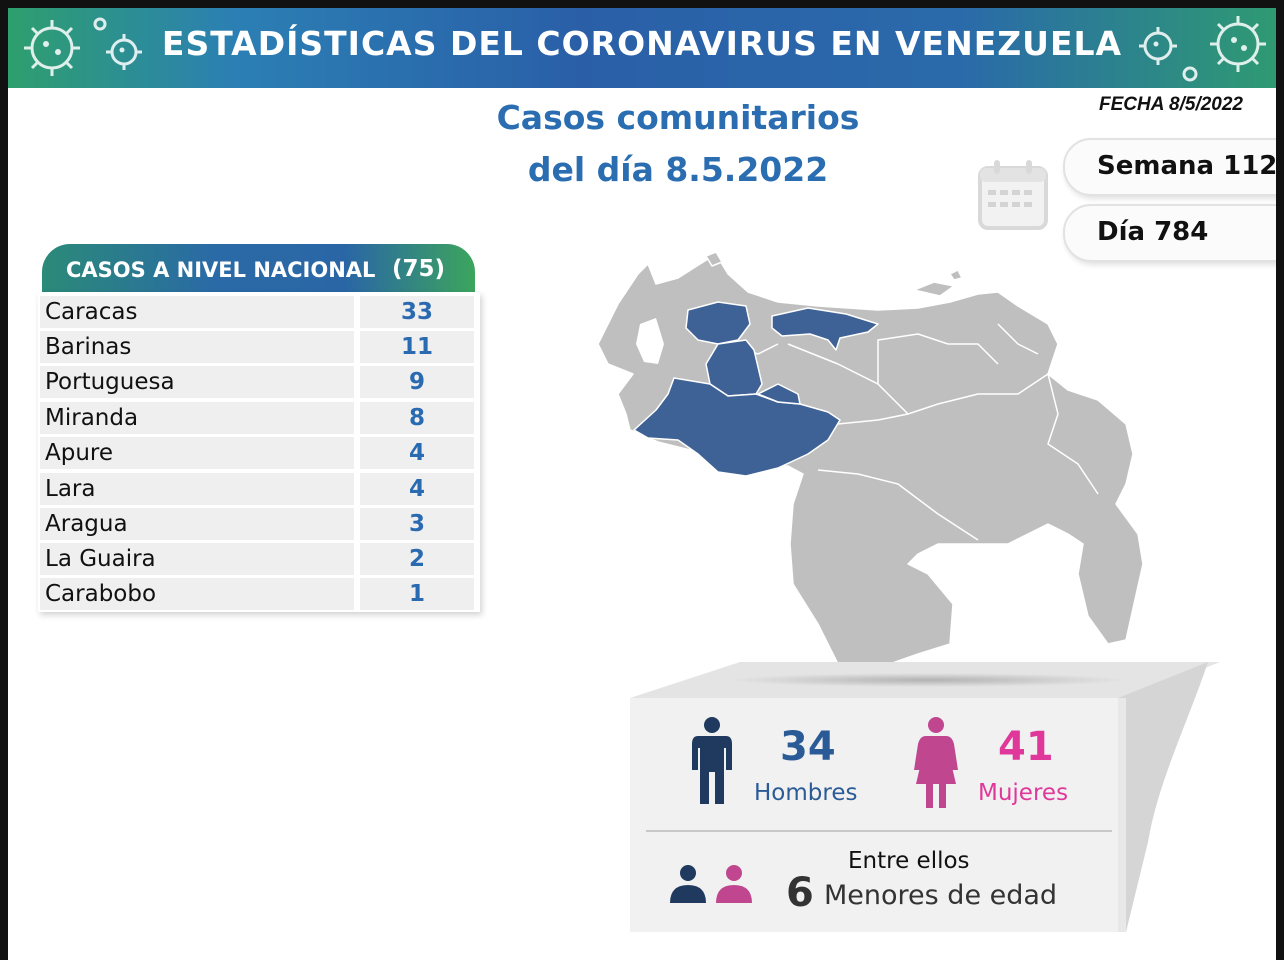 The height and width of the screenshot is (960, 1284). Describe the element at coordinates (101, 594) in the screenshot. I see `state-name: Carabobo` at that location.